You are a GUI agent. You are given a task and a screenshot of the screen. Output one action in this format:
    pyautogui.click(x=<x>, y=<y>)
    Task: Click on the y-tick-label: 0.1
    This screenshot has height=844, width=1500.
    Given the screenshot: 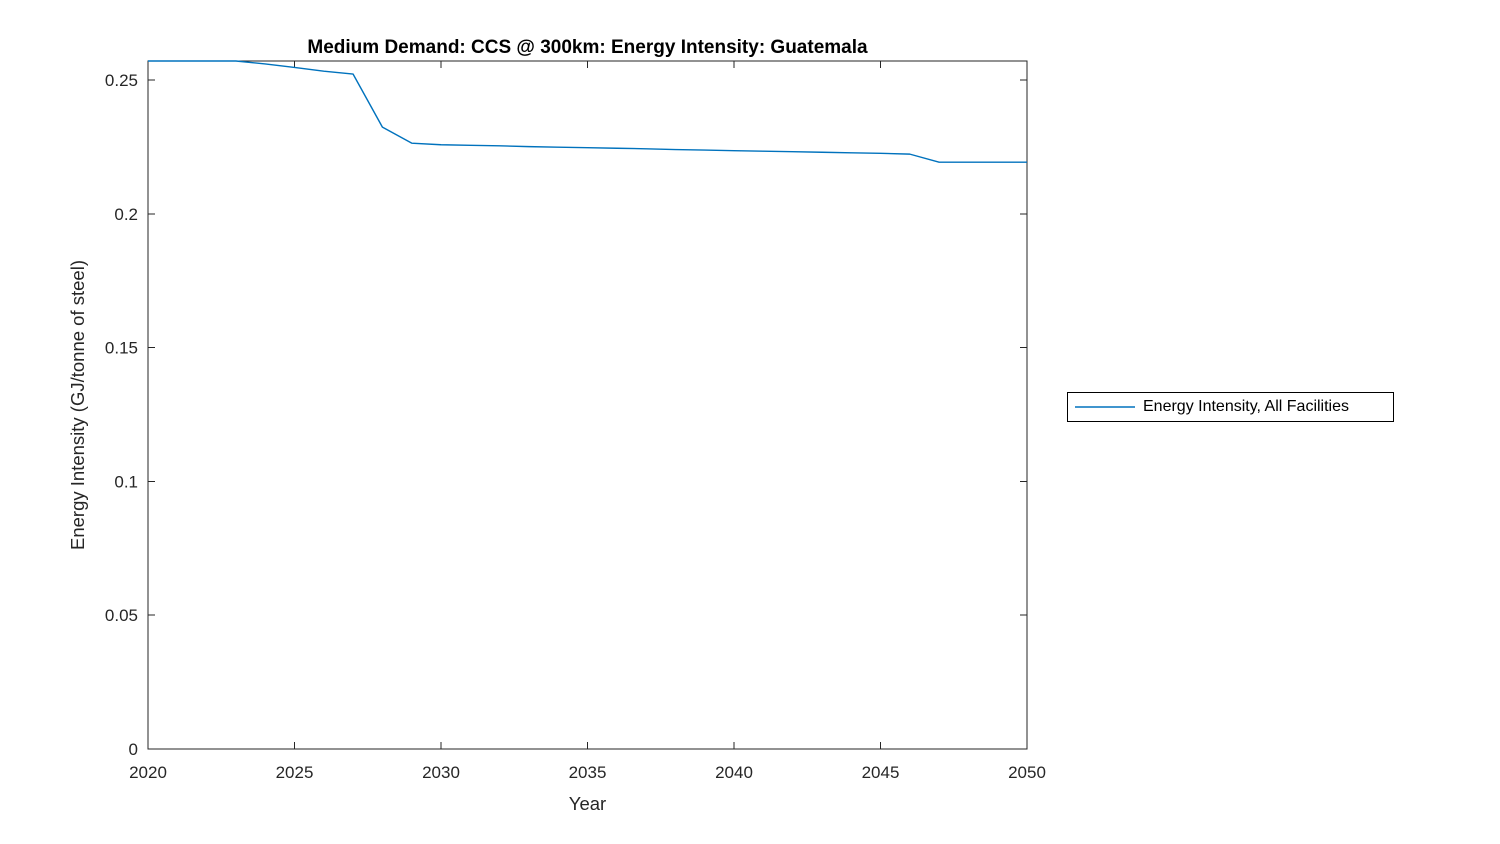 What is the action you would take?
    pyautogui.click(x=126, y=481)
    